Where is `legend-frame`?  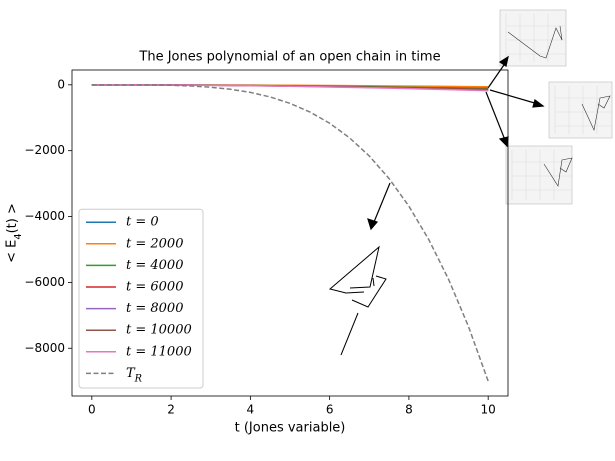
legend-frame is located at coordinates (141, 298).